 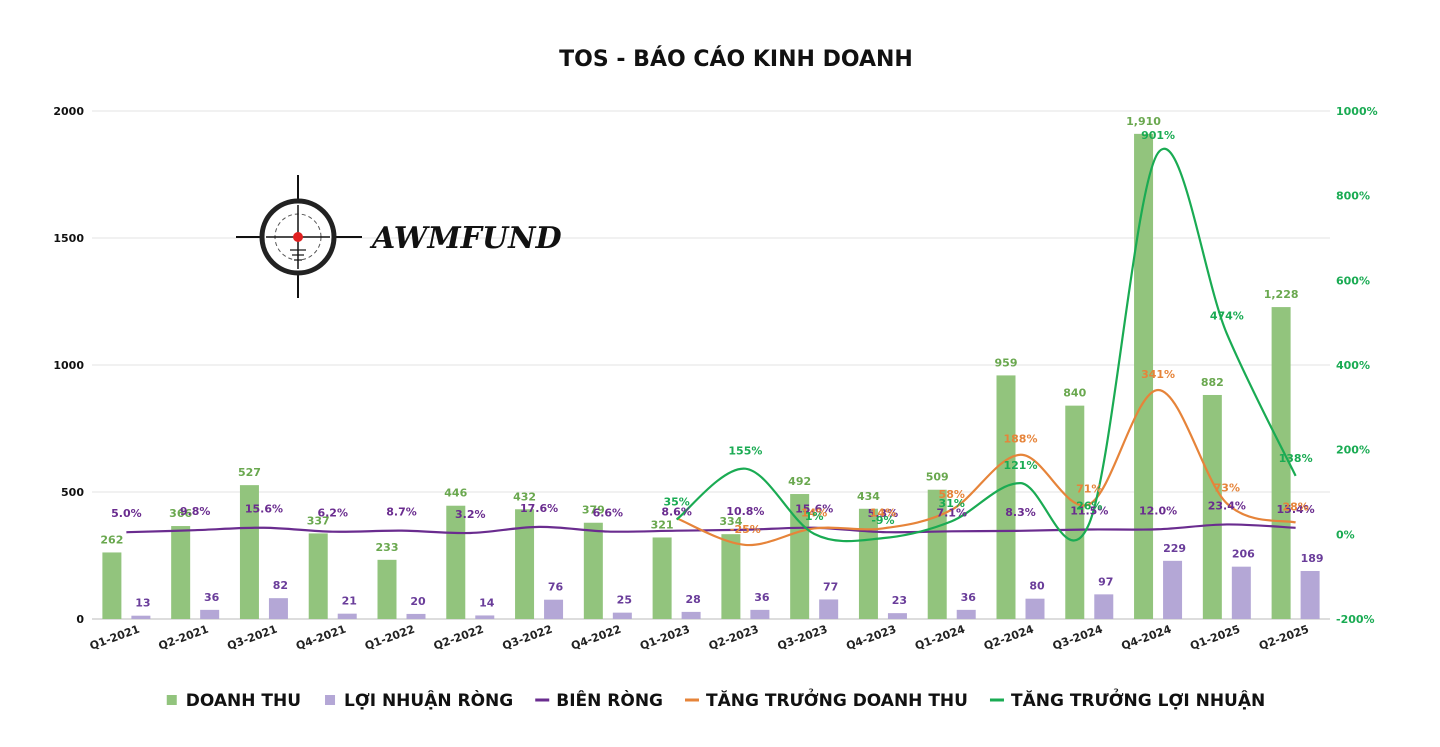 I want to click on x-tick-label: Q1-2021, so click(x=114, y=638).